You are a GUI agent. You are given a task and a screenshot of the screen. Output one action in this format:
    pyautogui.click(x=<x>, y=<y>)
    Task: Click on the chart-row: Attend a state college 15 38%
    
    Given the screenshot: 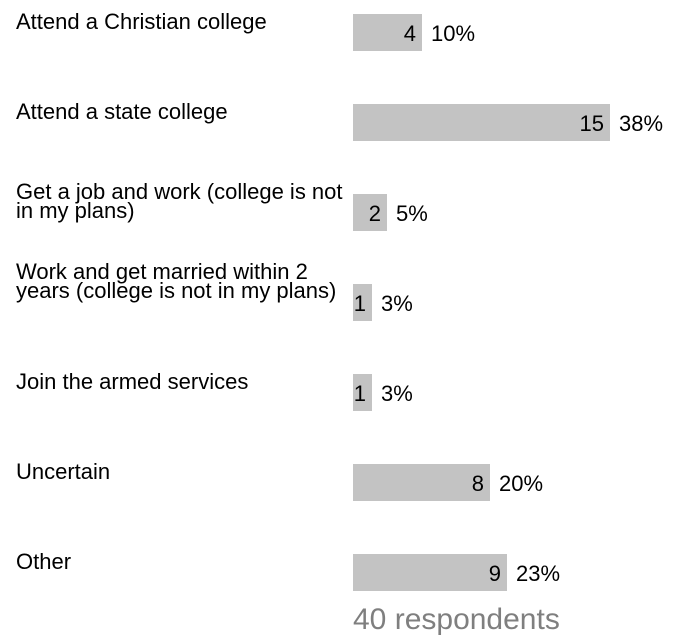 What is the action you would take?
    pyautogui.click(x=340, y=145)
    